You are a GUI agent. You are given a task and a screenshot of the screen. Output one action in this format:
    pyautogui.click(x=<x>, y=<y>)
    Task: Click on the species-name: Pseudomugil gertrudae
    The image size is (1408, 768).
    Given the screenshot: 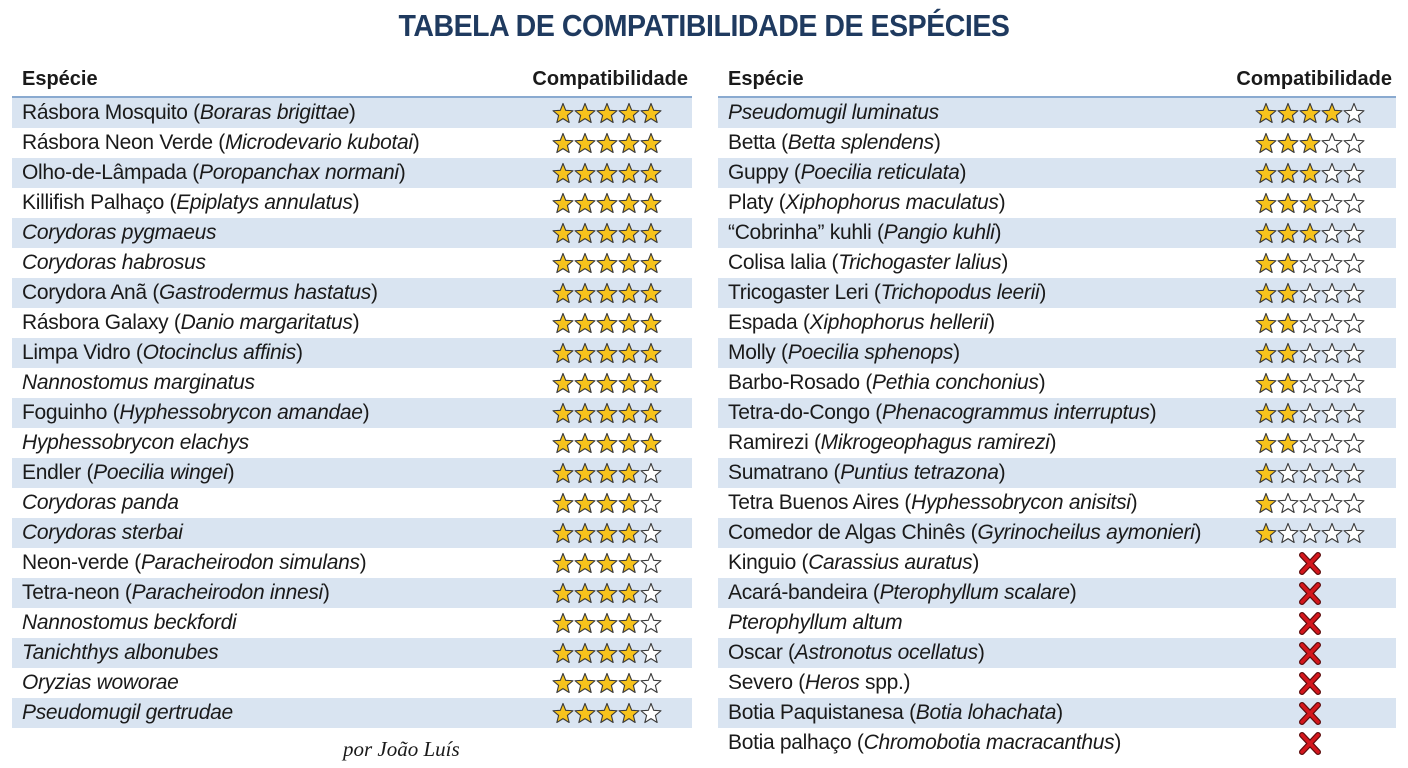 What is the action you would take?
    pyautogui.click(x=127, y=713)
    